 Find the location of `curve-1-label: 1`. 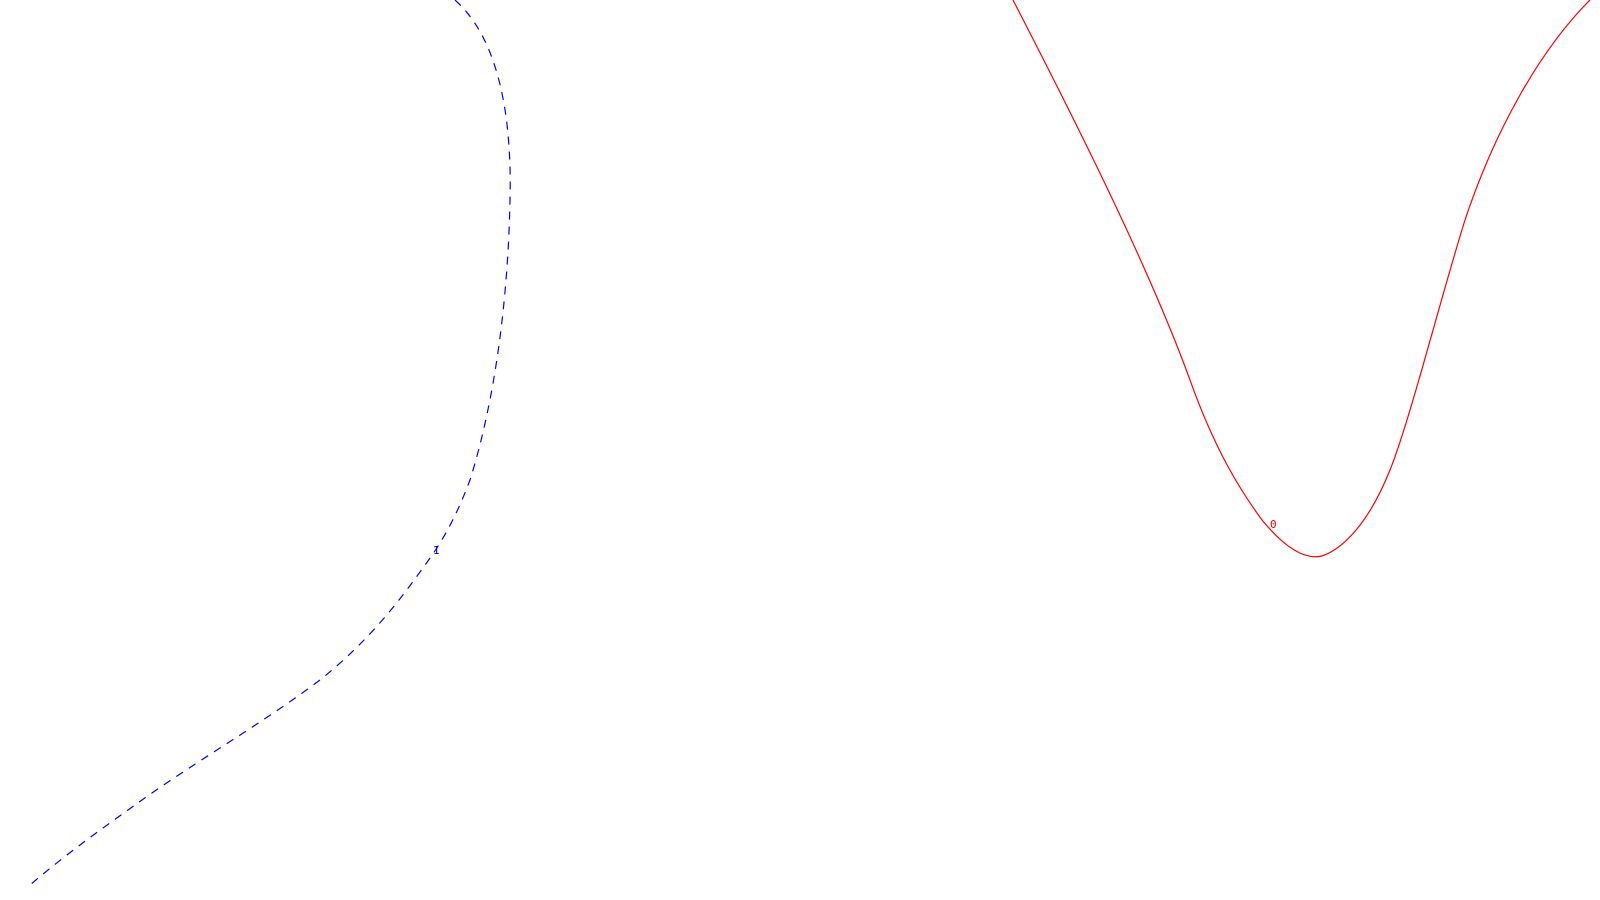

curve-1-label: 1 is located at coordinates (436, 550).